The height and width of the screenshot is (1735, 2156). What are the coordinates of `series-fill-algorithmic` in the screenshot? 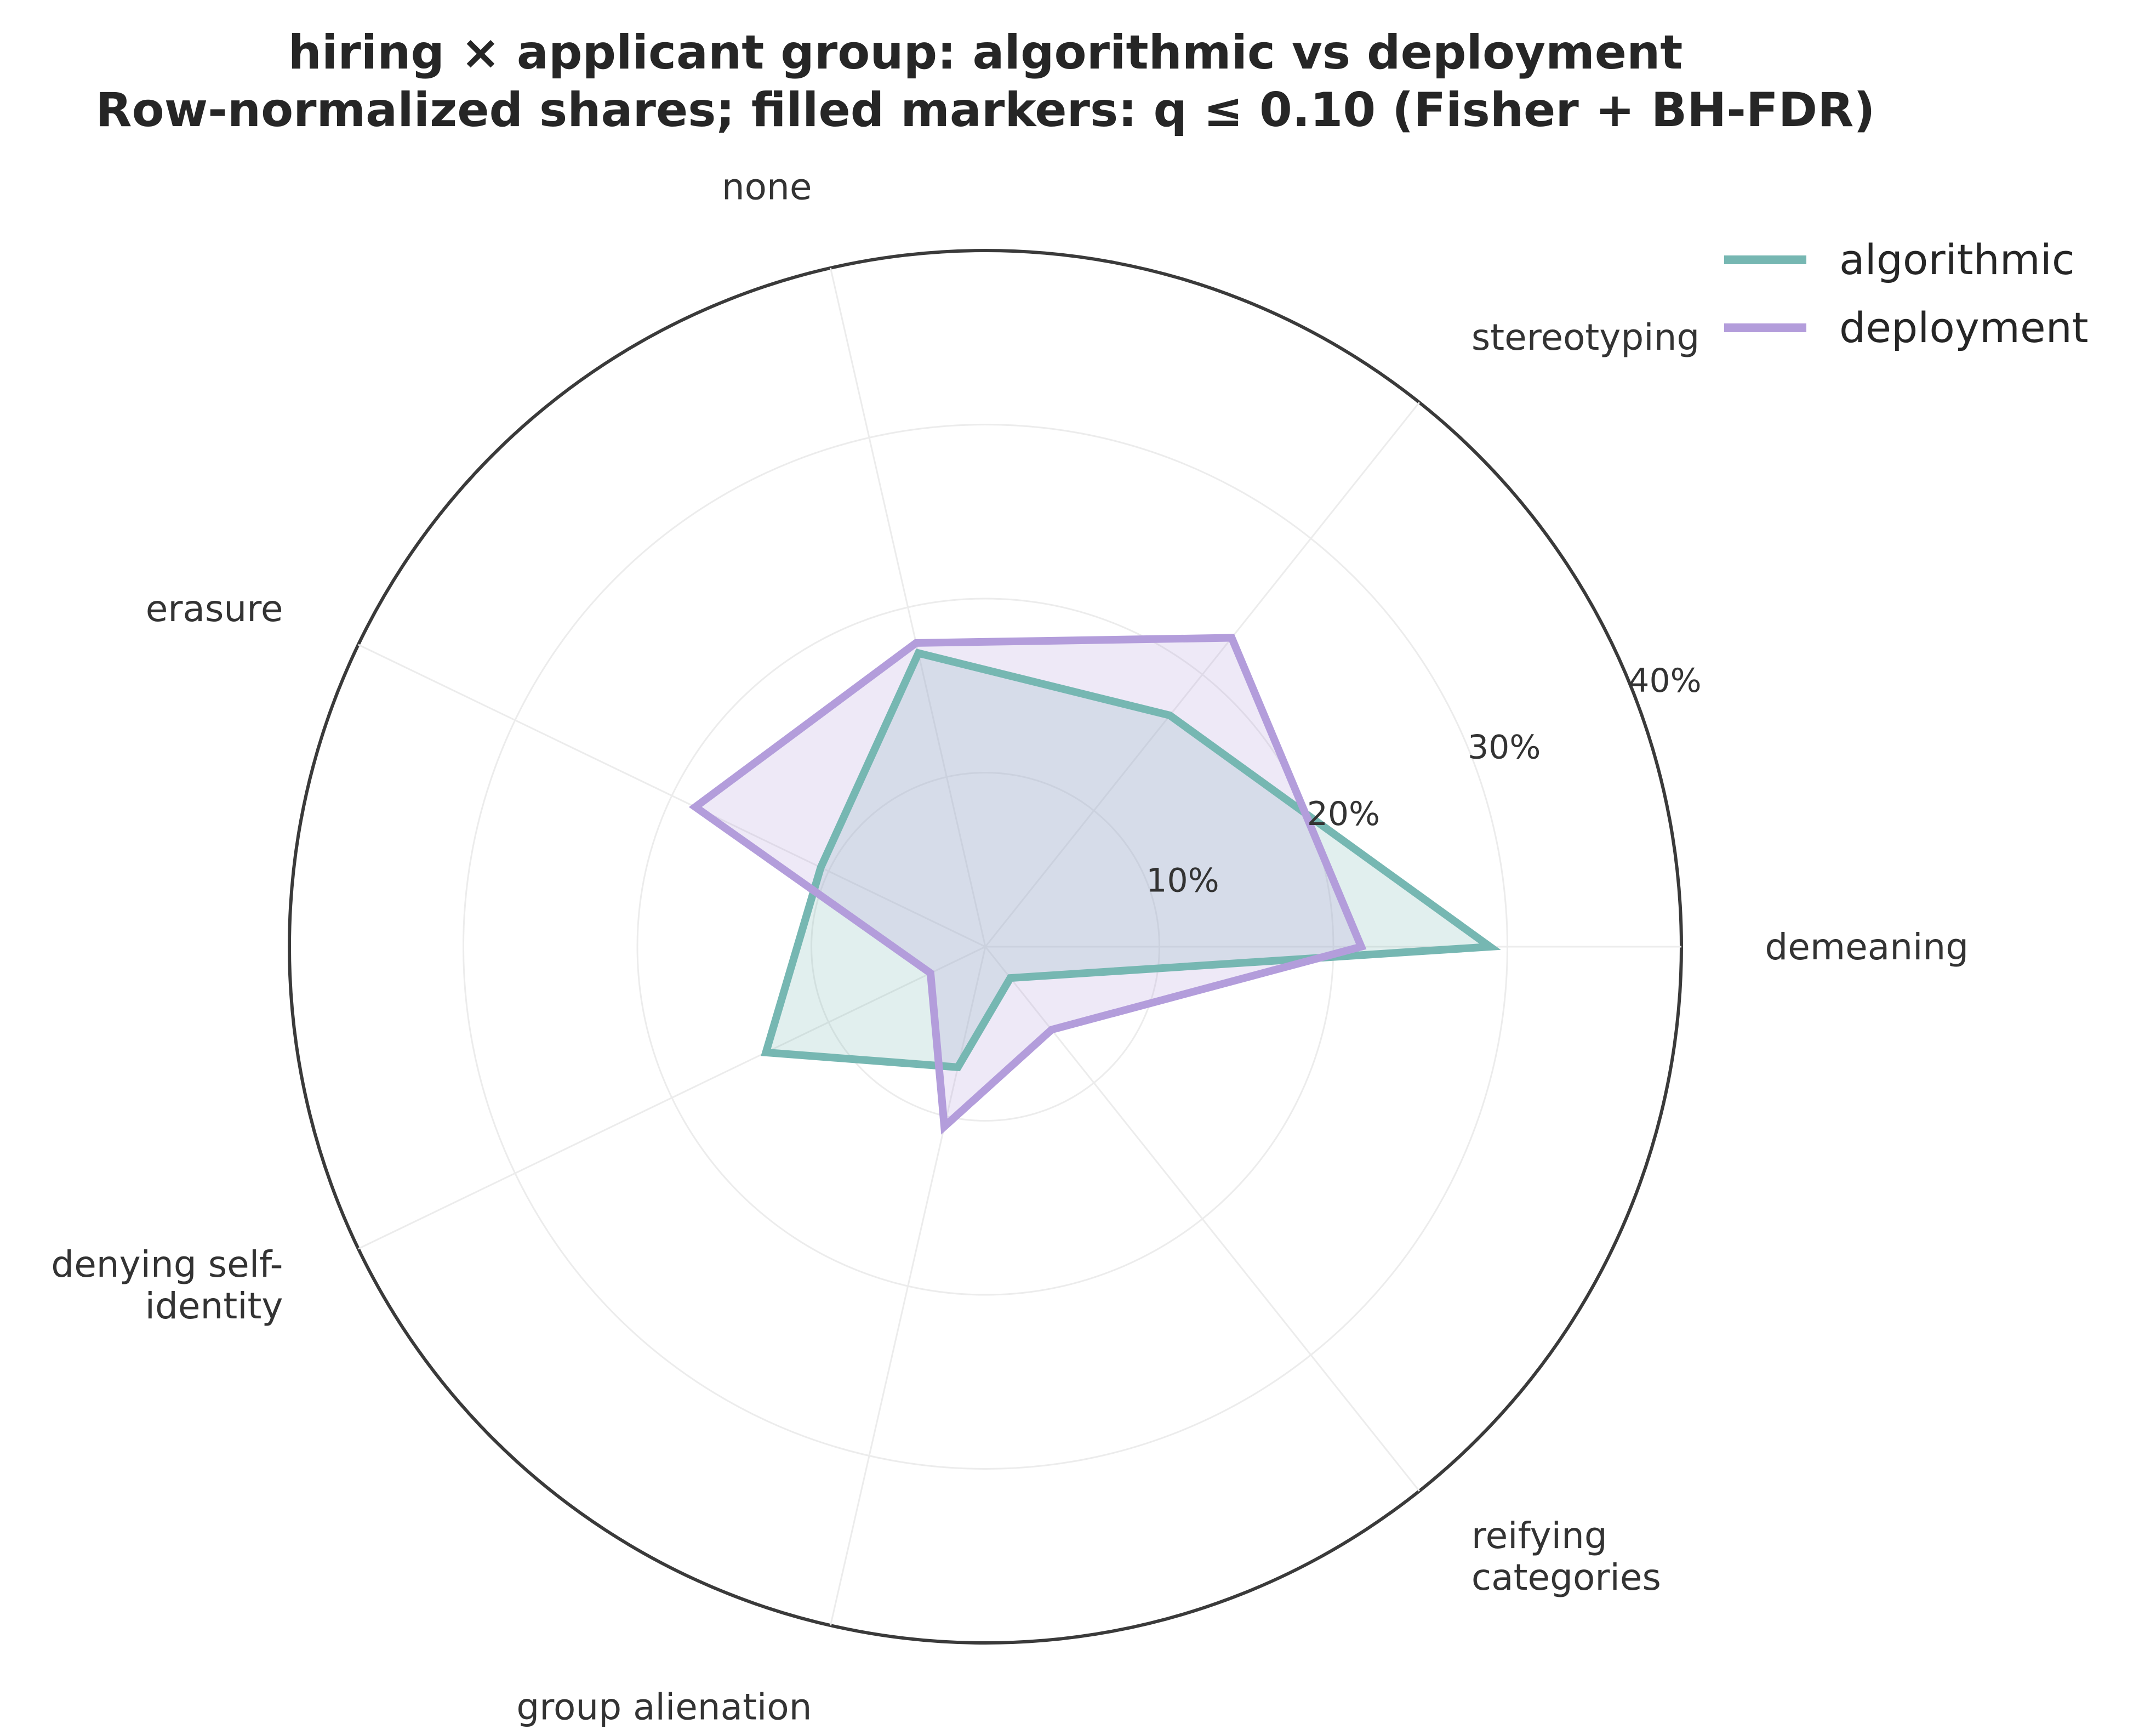 It's located at (1128, 860).